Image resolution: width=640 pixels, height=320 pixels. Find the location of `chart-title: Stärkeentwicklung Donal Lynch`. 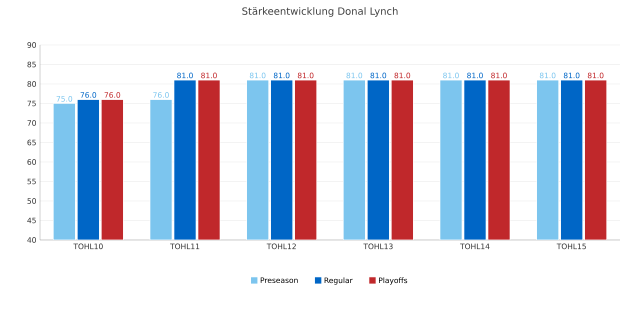

chart-title: Stärkeentwicklung Donal Lynch is located at coordinates (320, 12).